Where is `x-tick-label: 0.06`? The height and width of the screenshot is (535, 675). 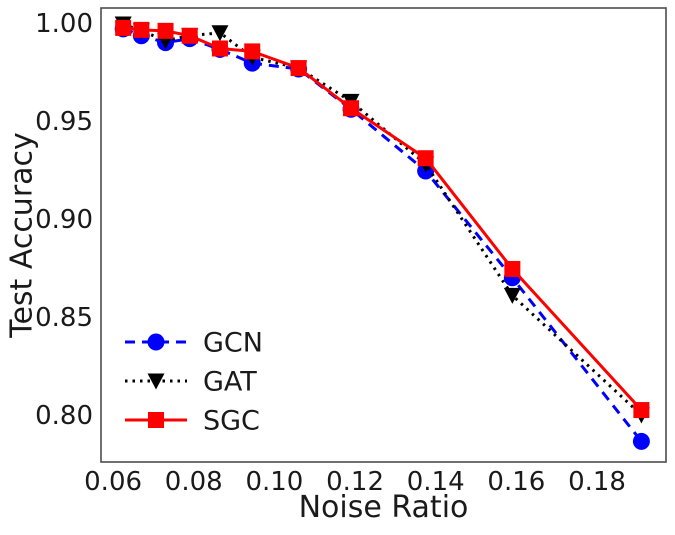 x-tick-label: 0.06 is located at coordinates (113, 482).